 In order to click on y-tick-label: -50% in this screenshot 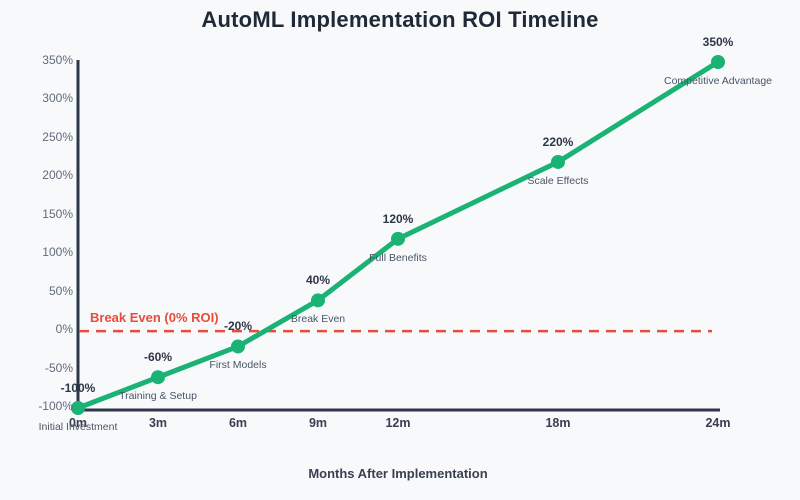, I will do `click(58, 367)`.